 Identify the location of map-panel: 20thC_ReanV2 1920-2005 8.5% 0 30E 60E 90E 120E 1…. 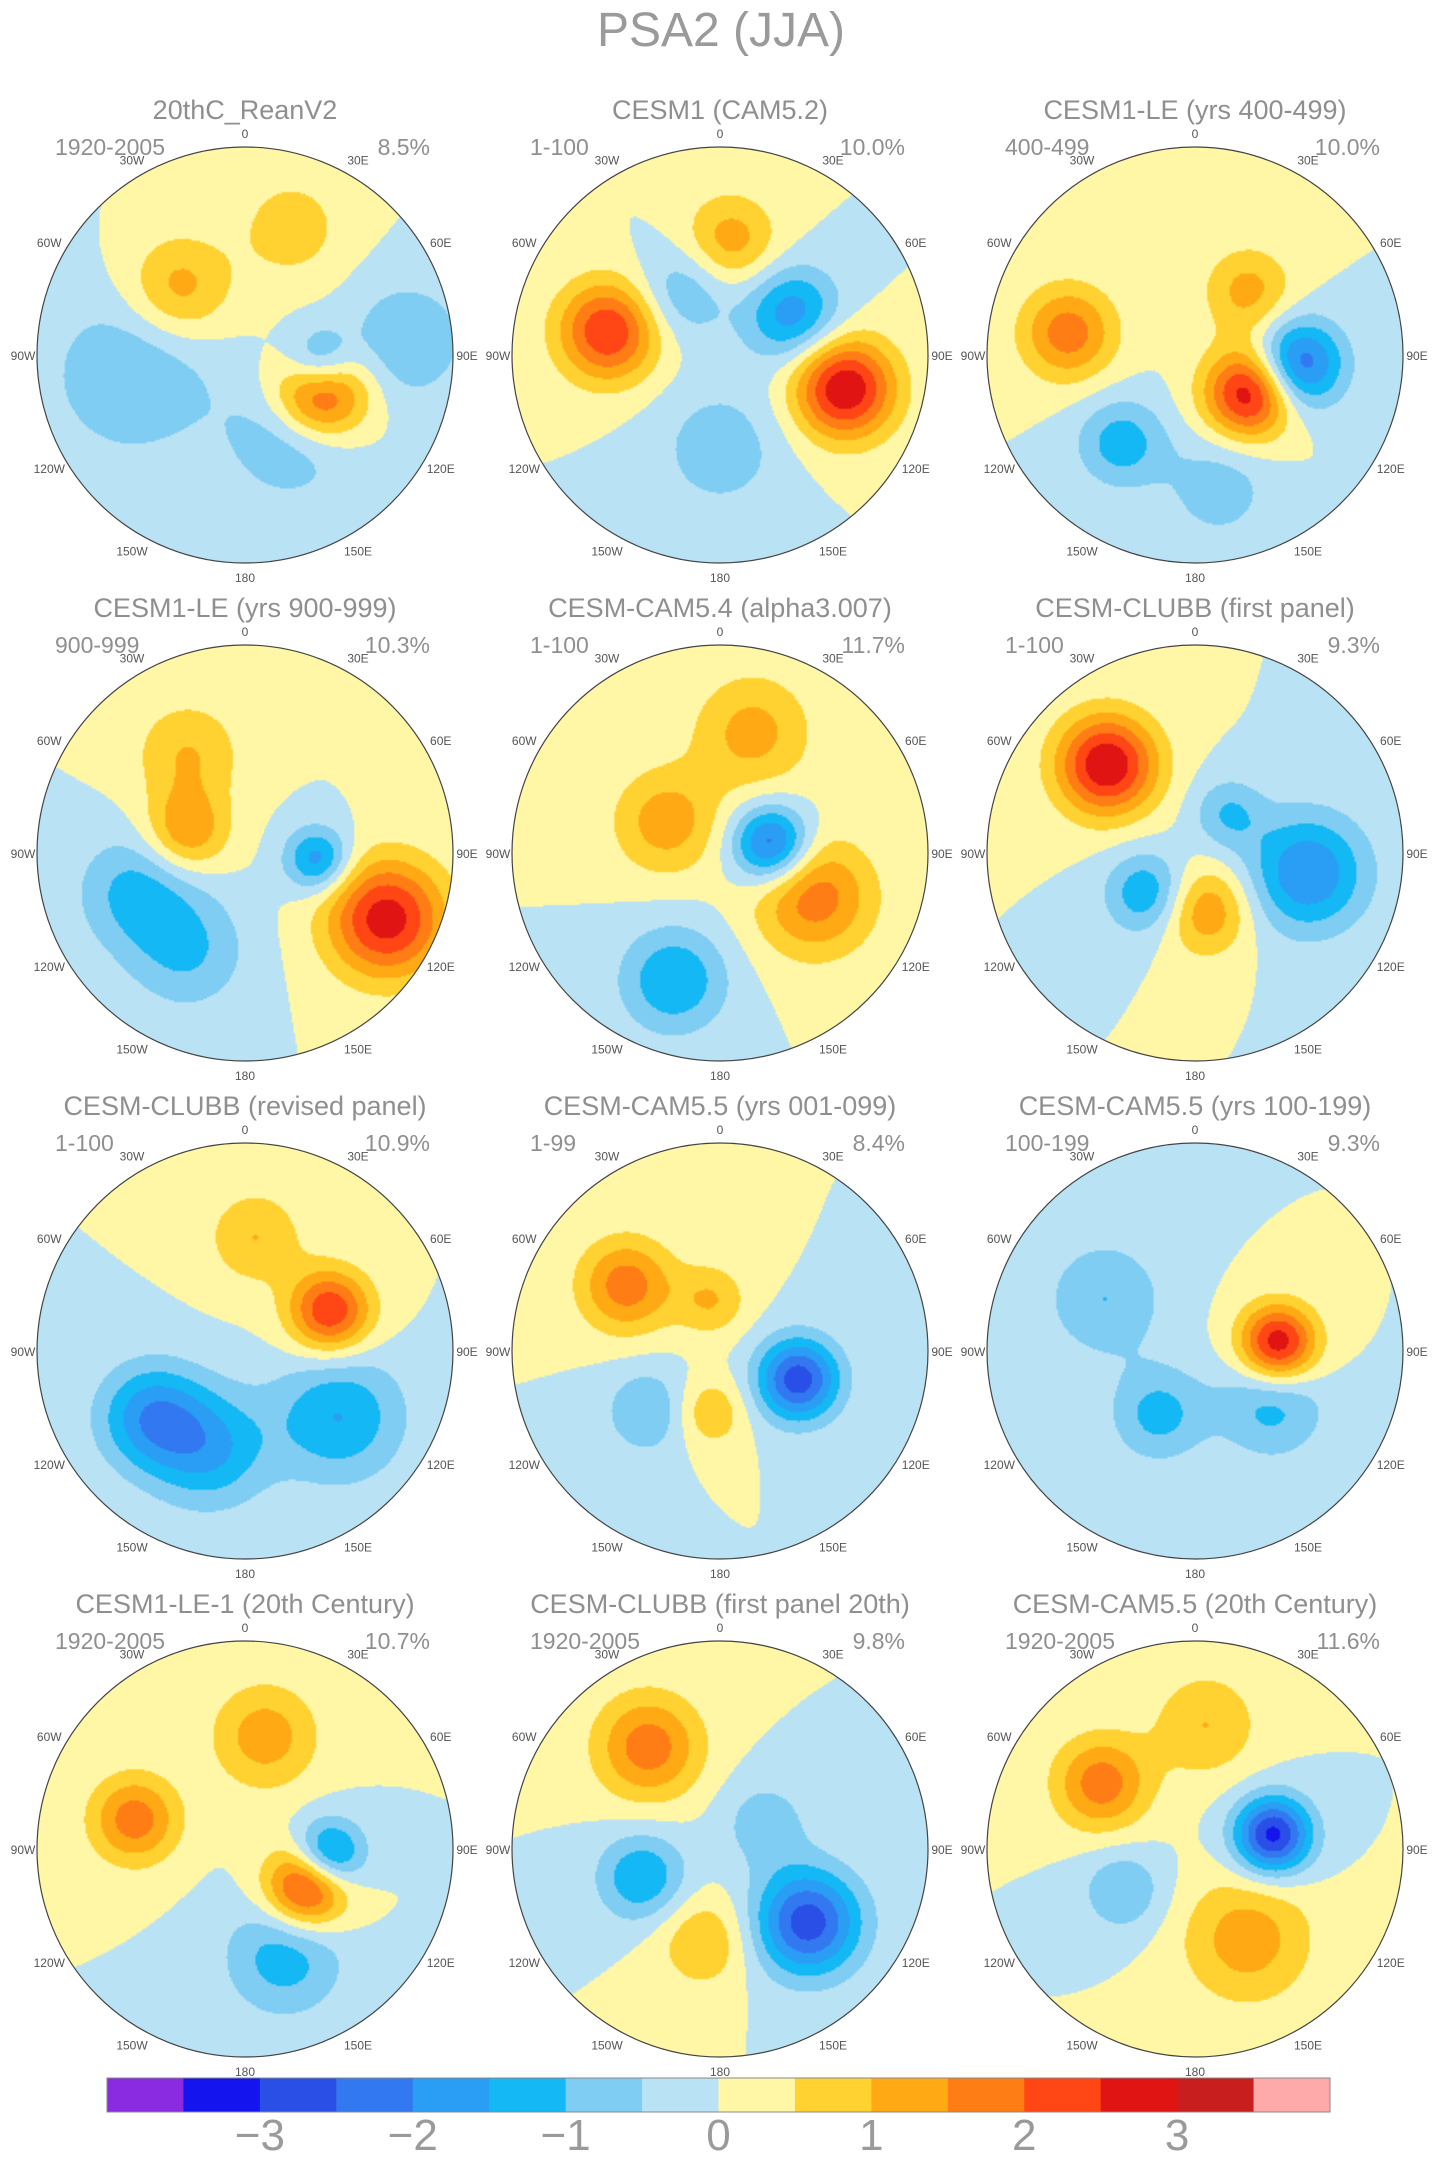
(244, 340).